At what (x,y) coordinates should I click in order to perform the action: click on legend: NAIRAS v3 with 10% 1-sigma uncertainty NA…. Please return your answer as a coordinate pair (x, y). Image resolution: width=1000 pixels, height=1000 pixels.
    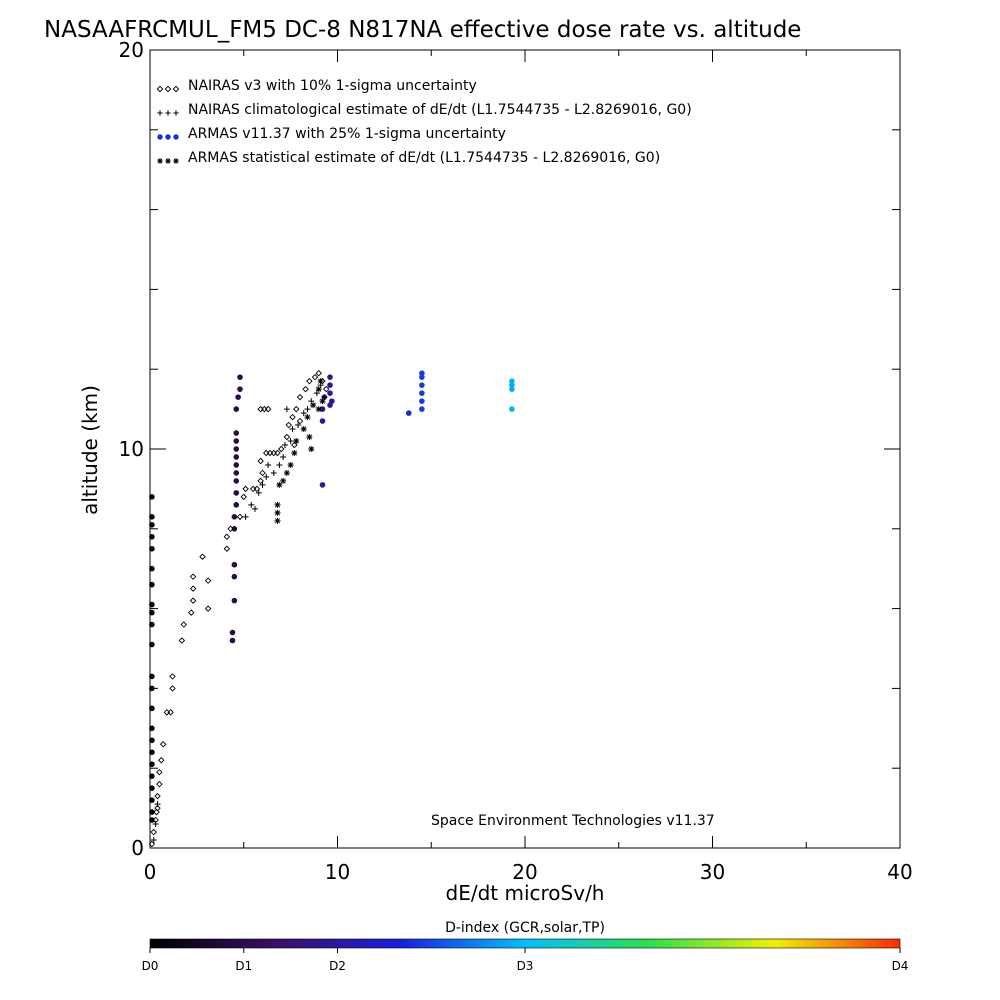
    Looking at the image, I should click on (424, 122).